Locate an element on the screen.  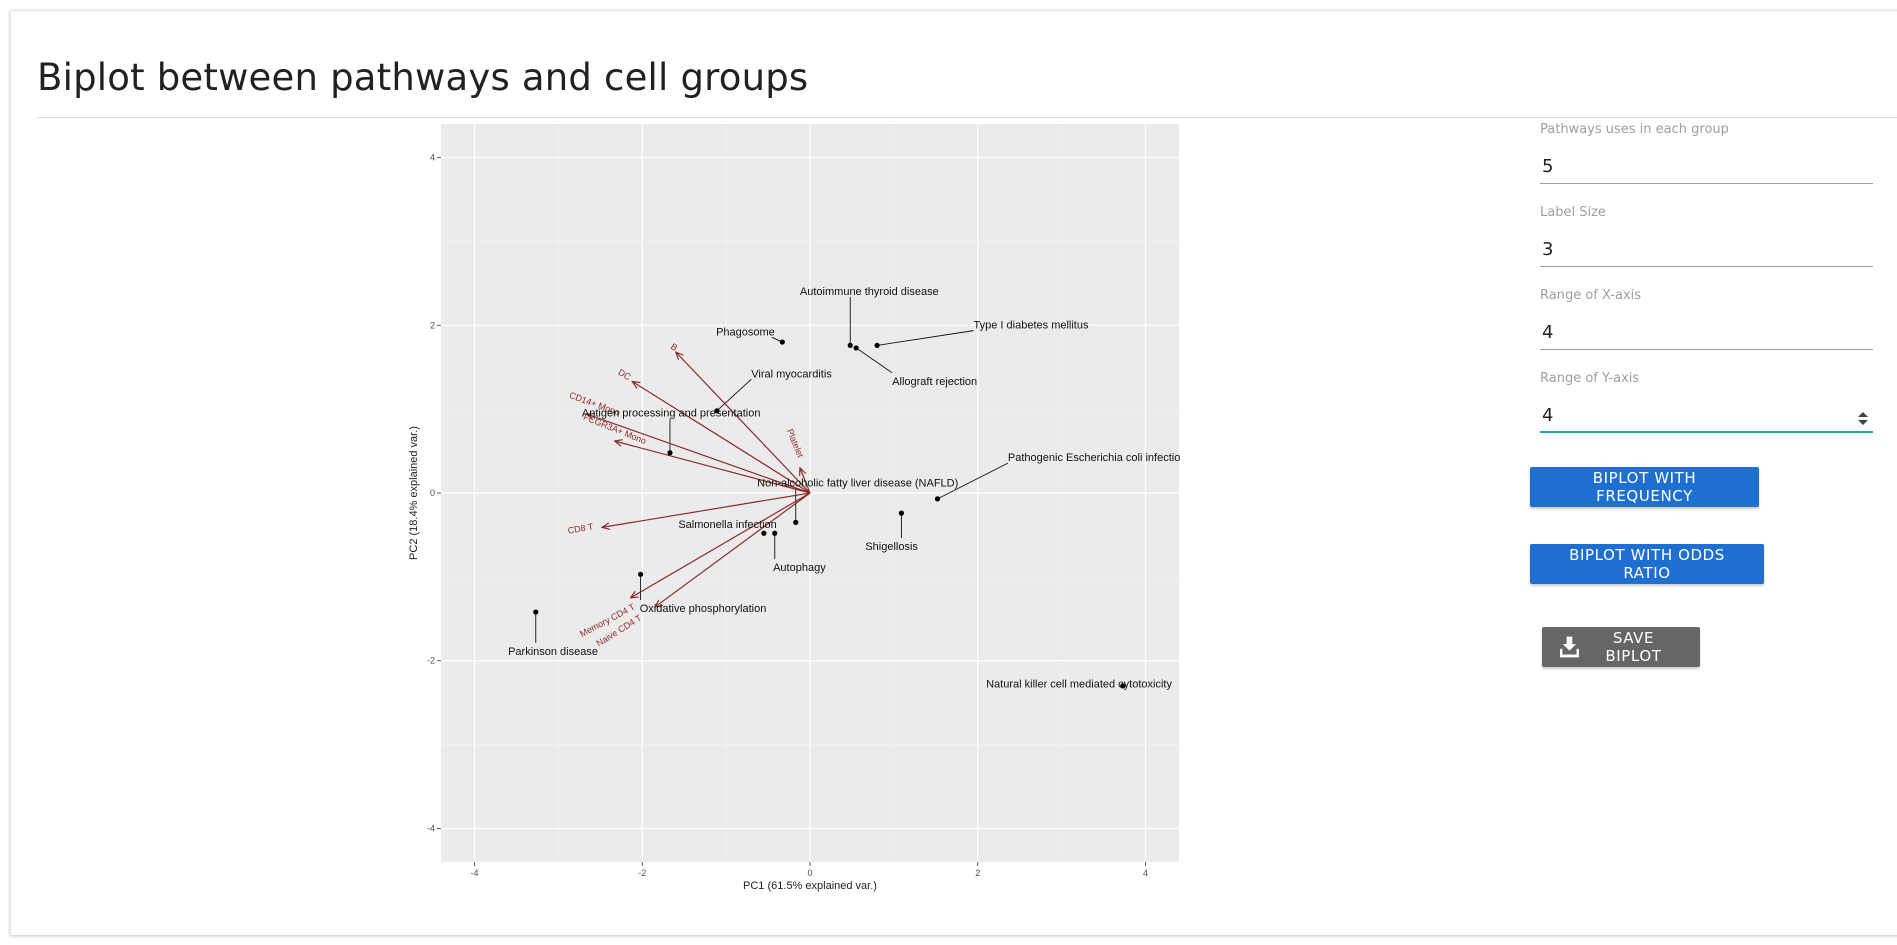
loading-arrow-label: CD8 T is located at coordinates (581, 528).